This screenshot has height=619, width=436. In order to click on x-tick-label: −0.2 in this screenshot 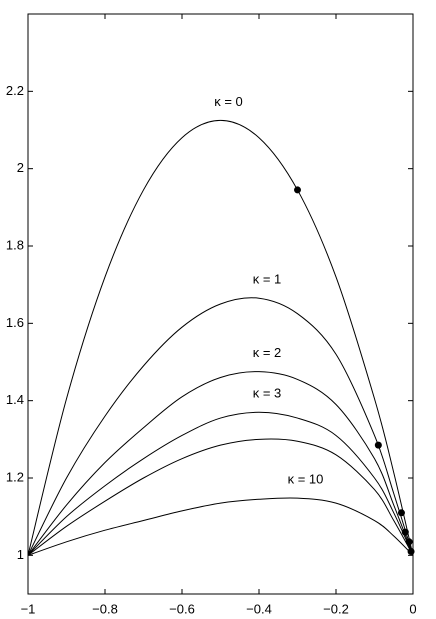, I will do `click(336, 608)`.